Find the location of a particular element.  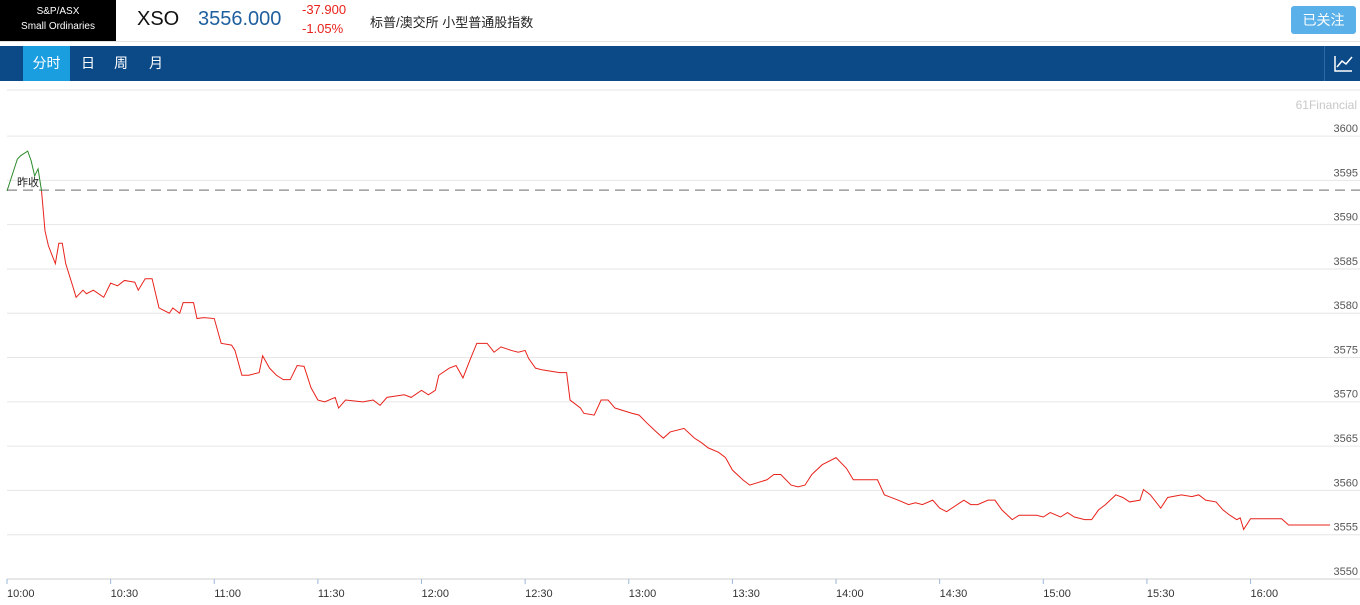

follow-button: 已关注 is located at coordinates (1323, 20).